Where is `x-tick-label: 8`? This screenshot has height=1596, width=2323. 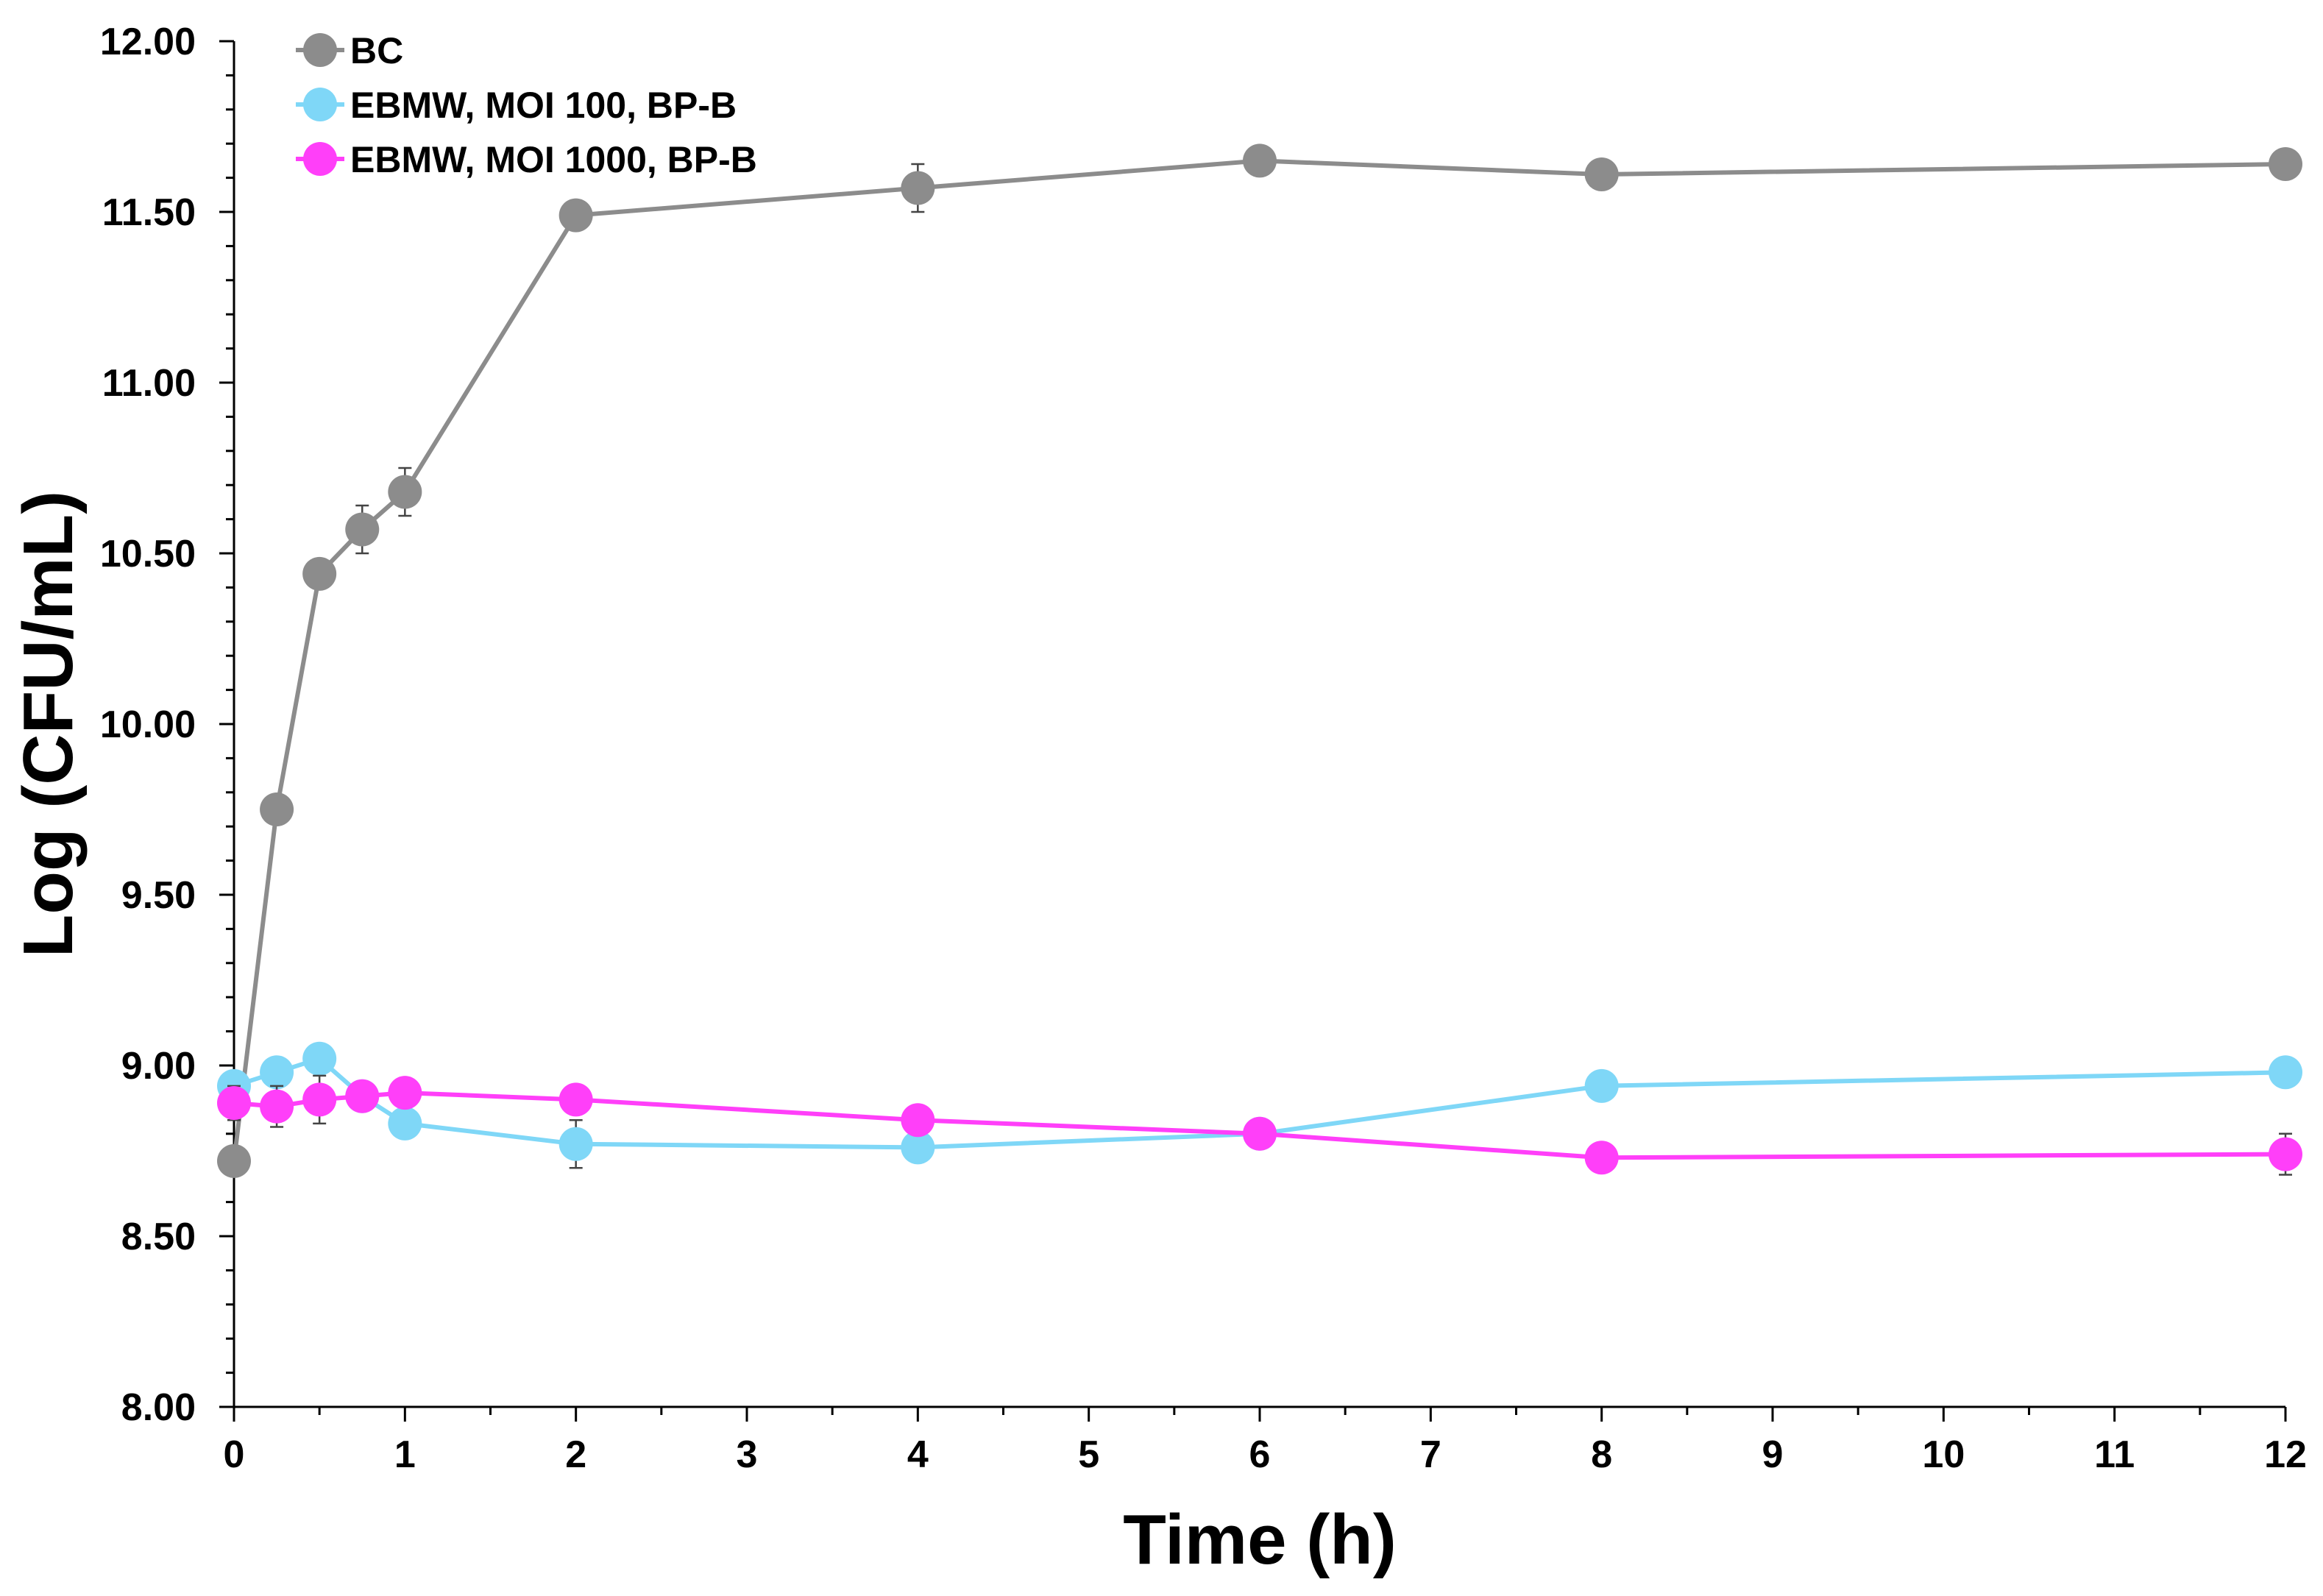
x-tick-label: 8 is located at coordinates (1601, 1455).